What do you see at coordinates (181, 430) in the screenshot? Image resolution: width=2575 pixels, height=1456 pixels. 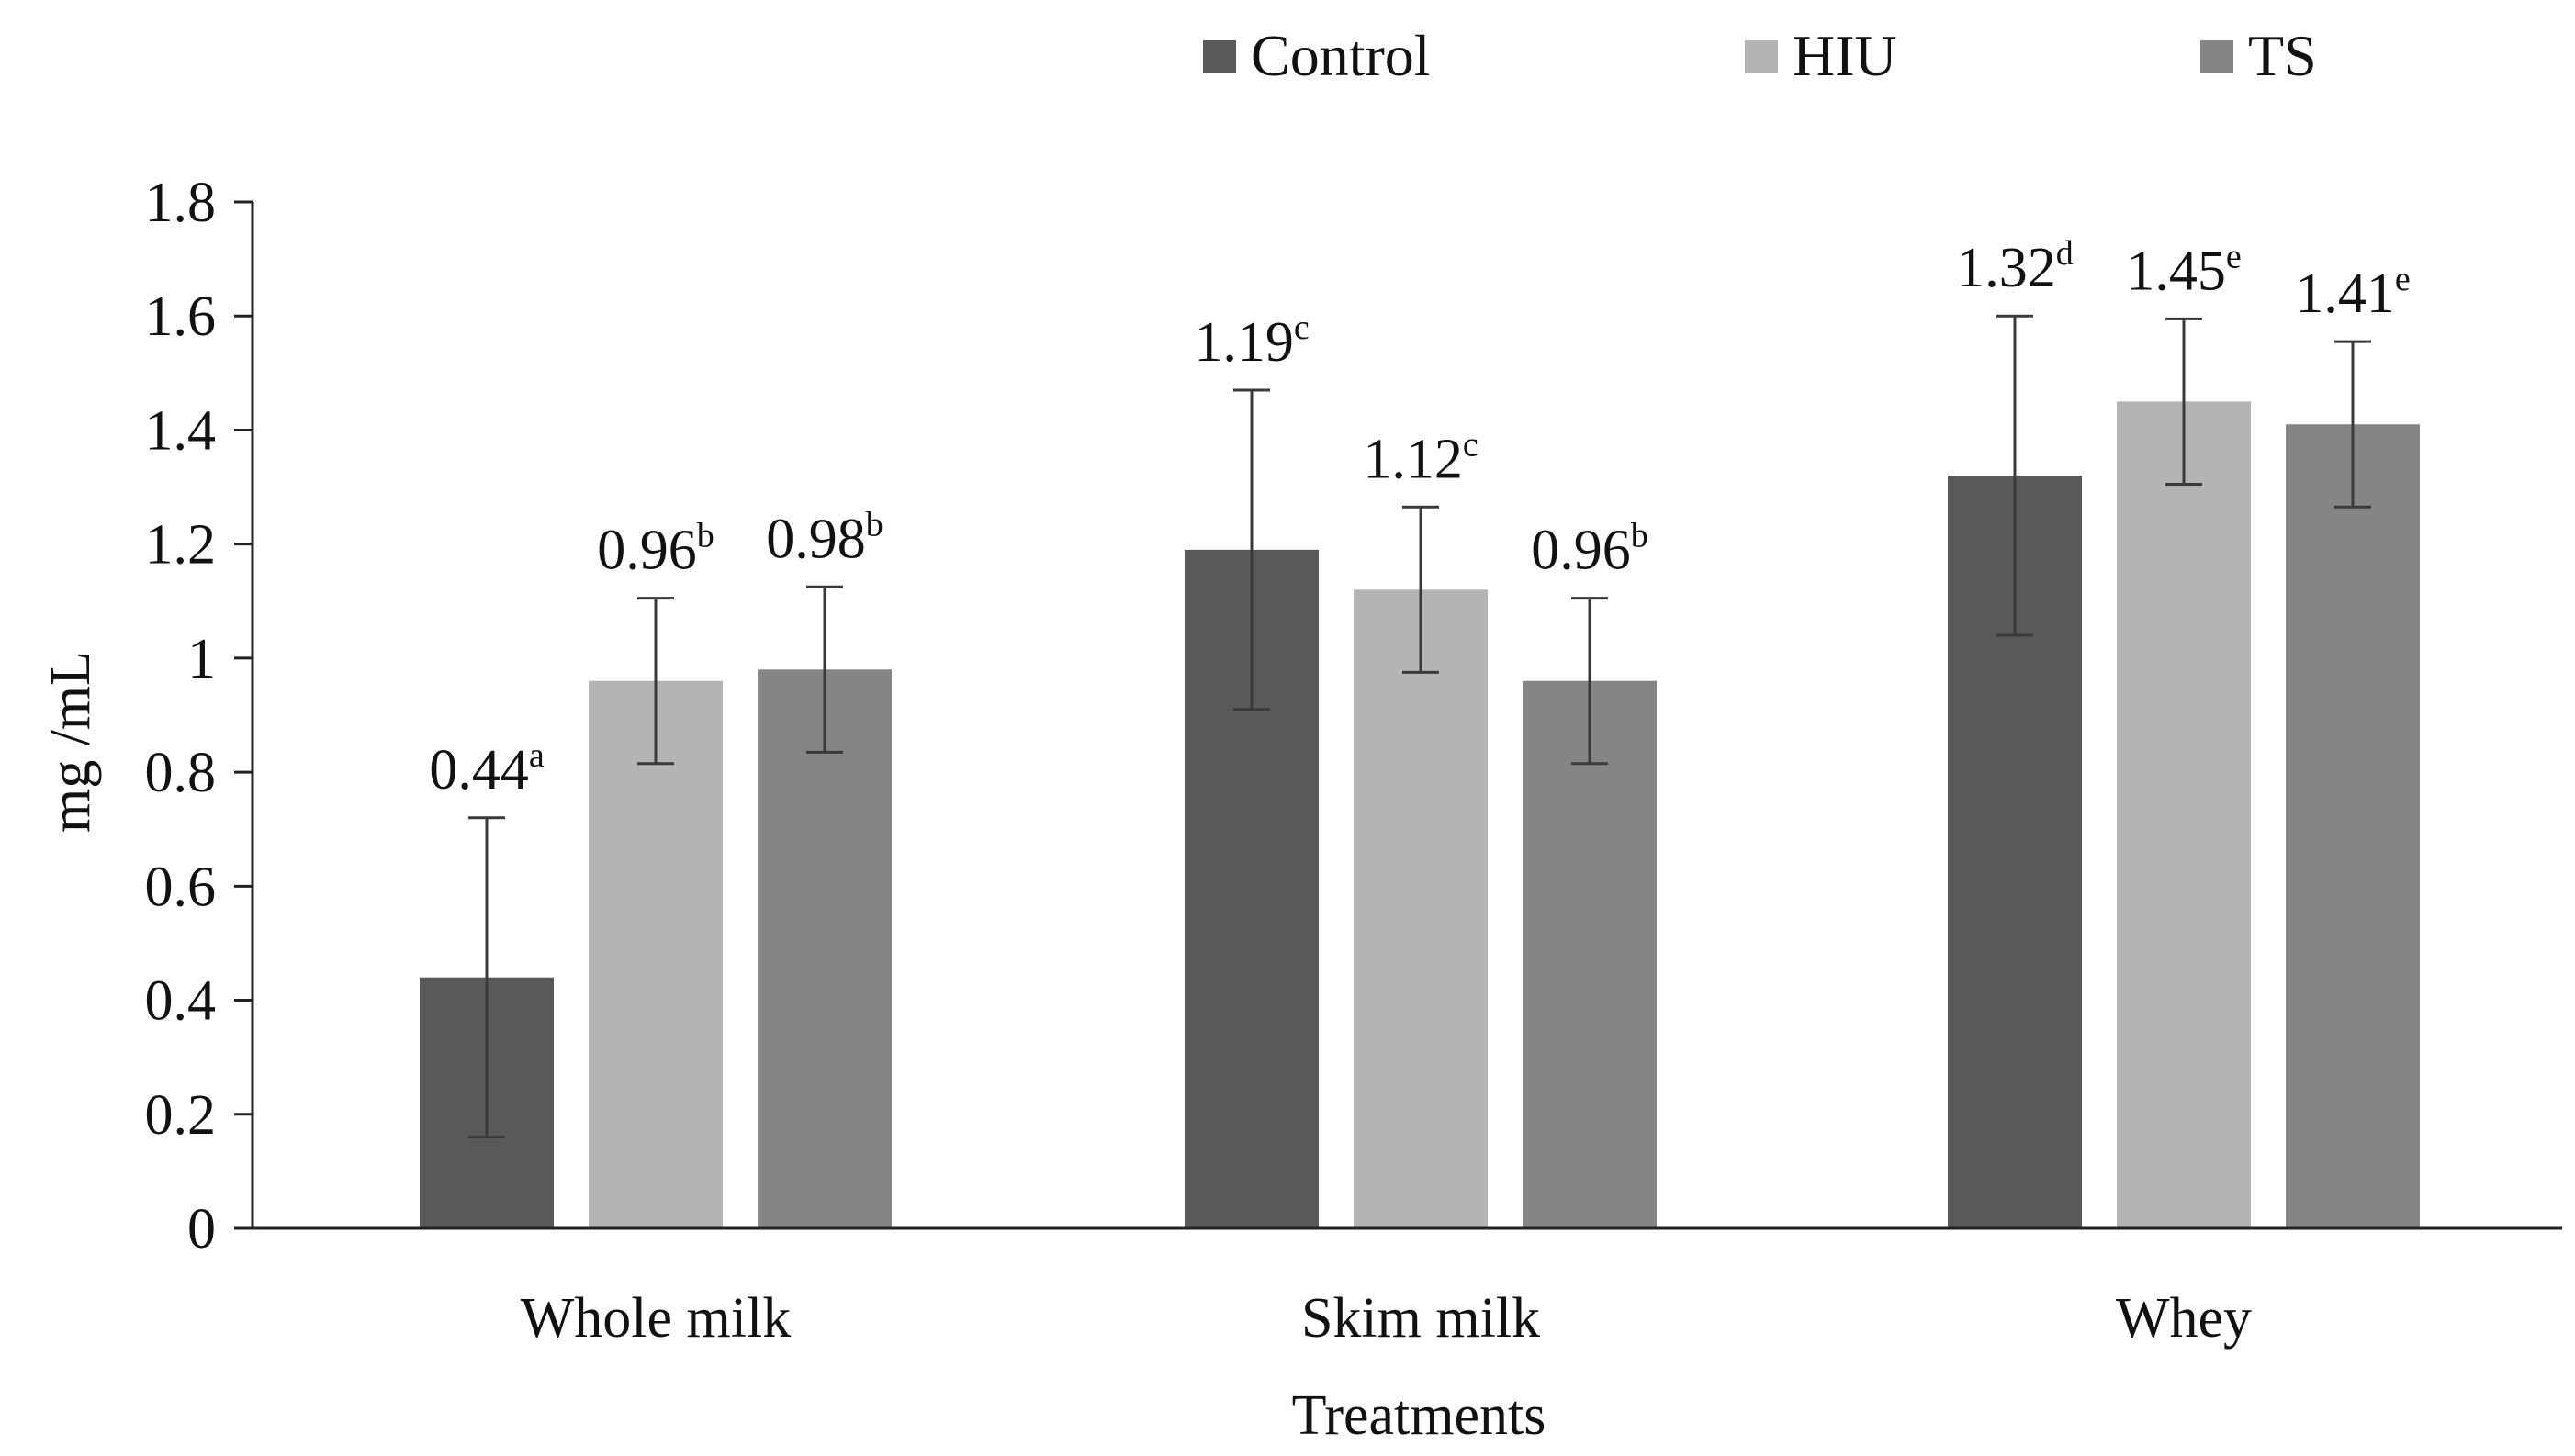 I see `y-tick-label: 1.4` at bounding box center [181, 430].